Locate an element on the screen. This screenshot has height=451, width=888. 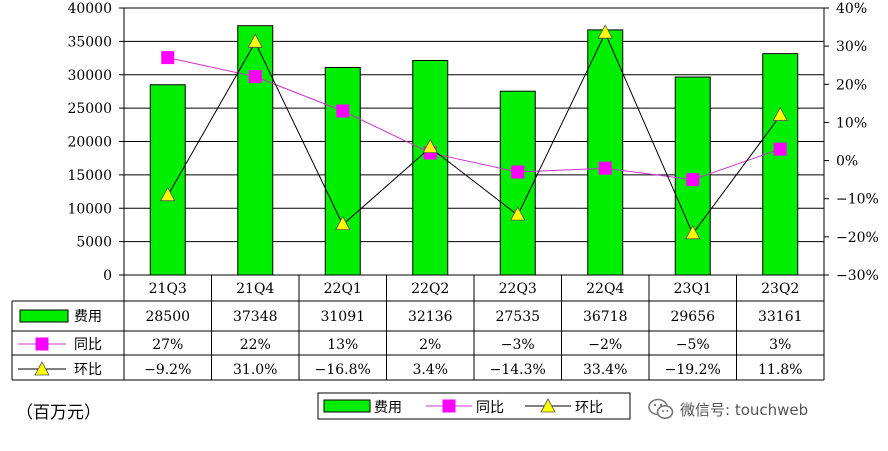
table-cell: 11.8% is located at coordinates (780, 370).